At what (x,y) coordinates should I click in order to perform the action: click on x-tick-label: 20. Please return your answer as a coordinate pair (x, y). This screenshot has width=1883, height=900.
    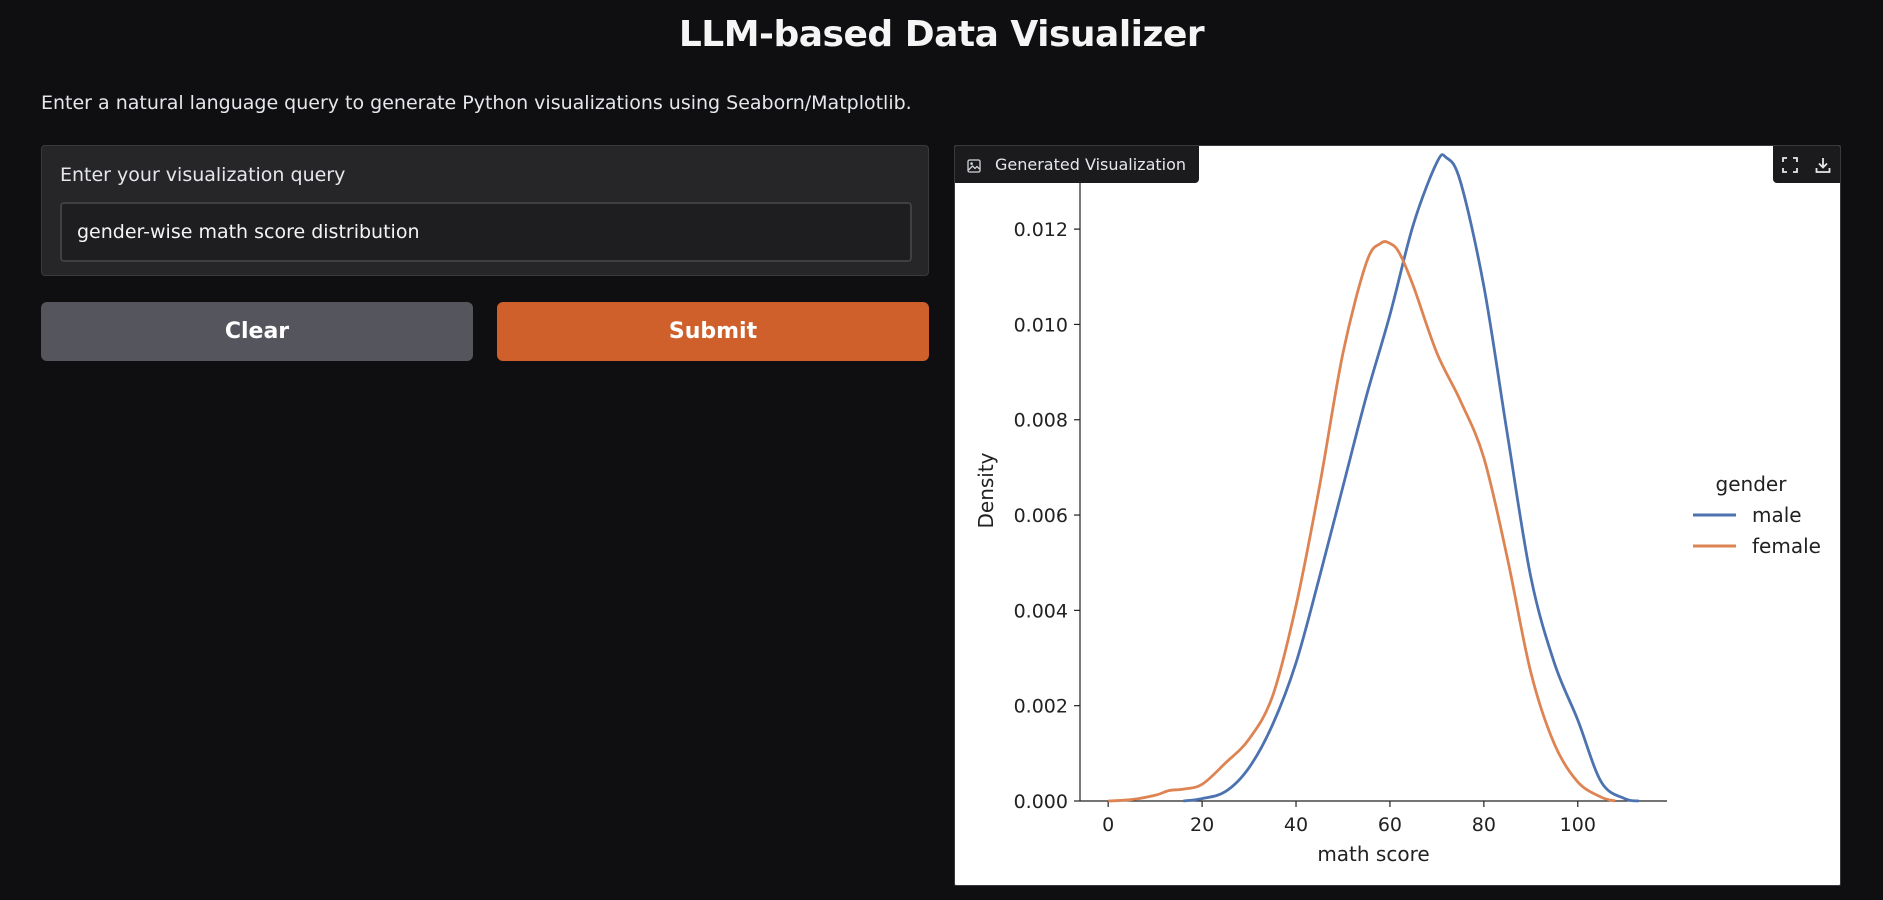
    Looking at the image, I should click on (1202, 825).